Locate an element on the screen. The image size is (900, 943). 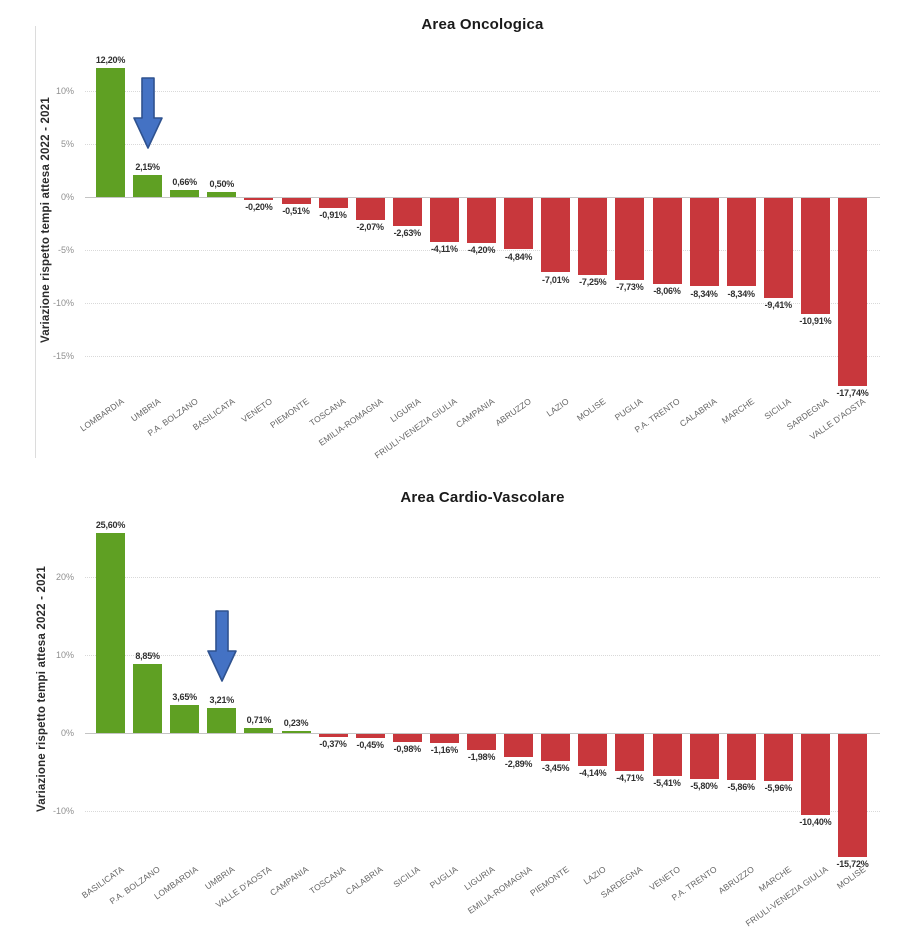
value-label: -2,89% is located at coordinates (518, 763).